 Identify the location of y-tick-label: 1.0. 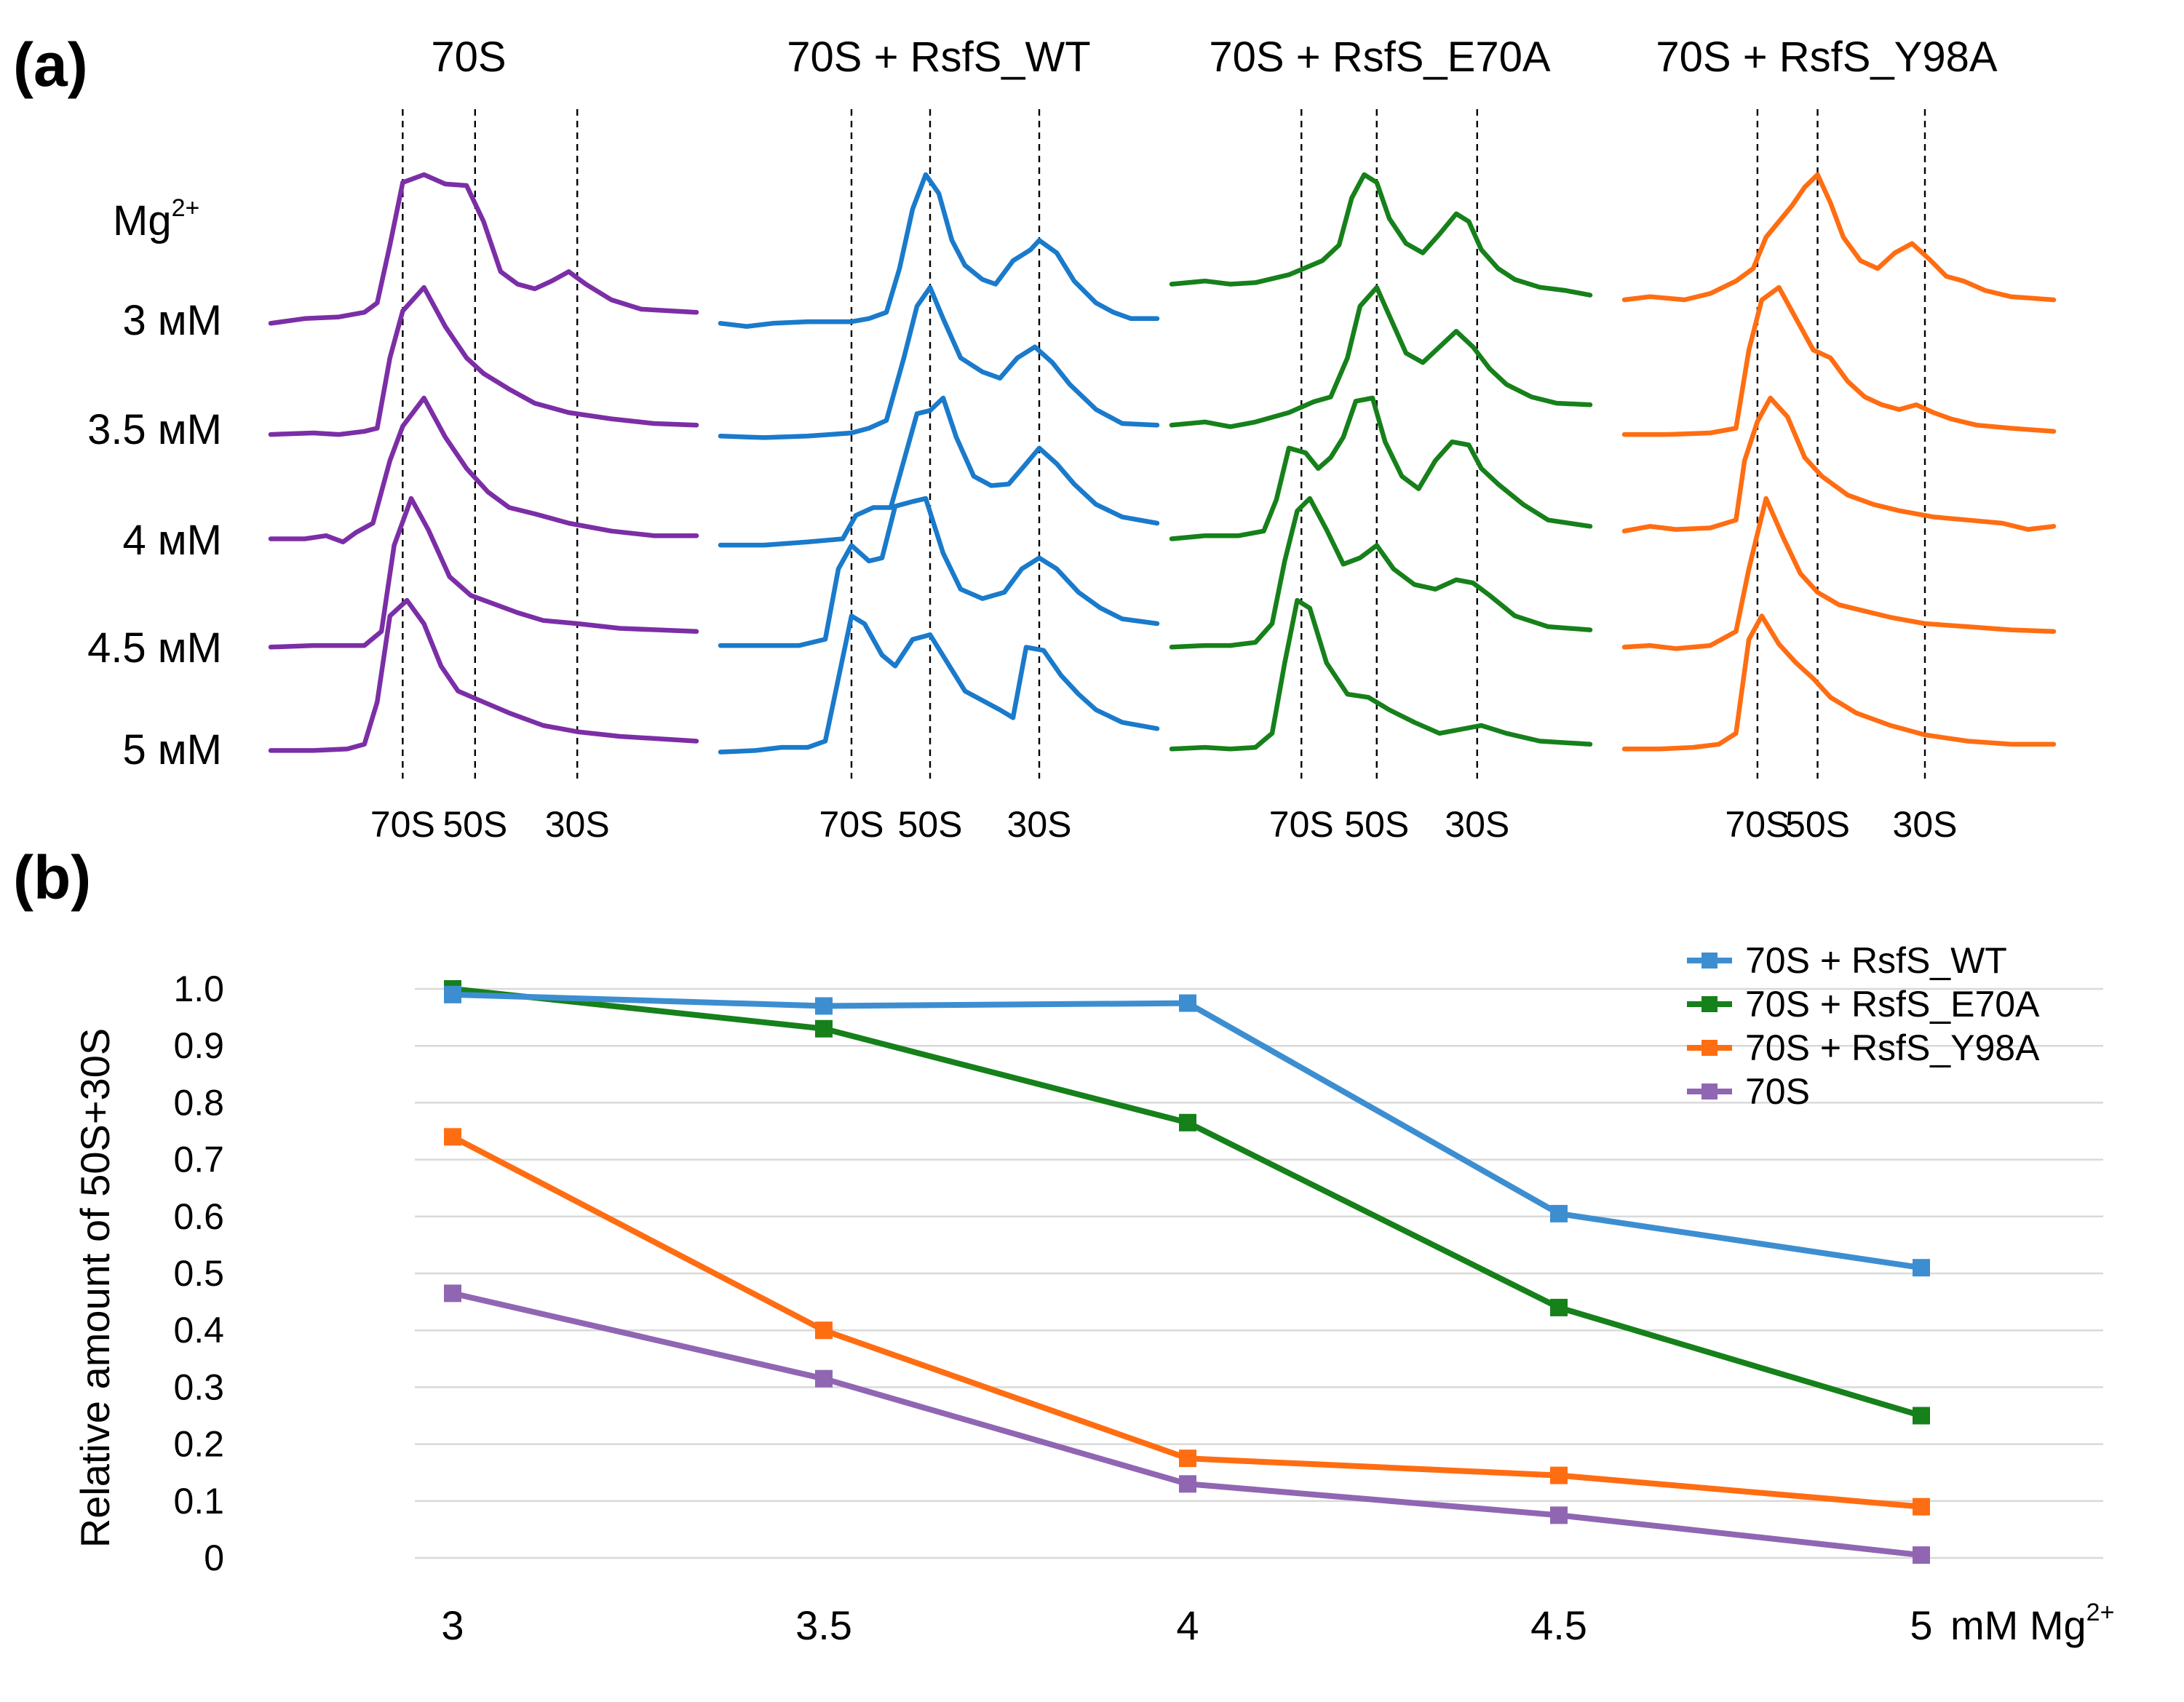
(198, 989).